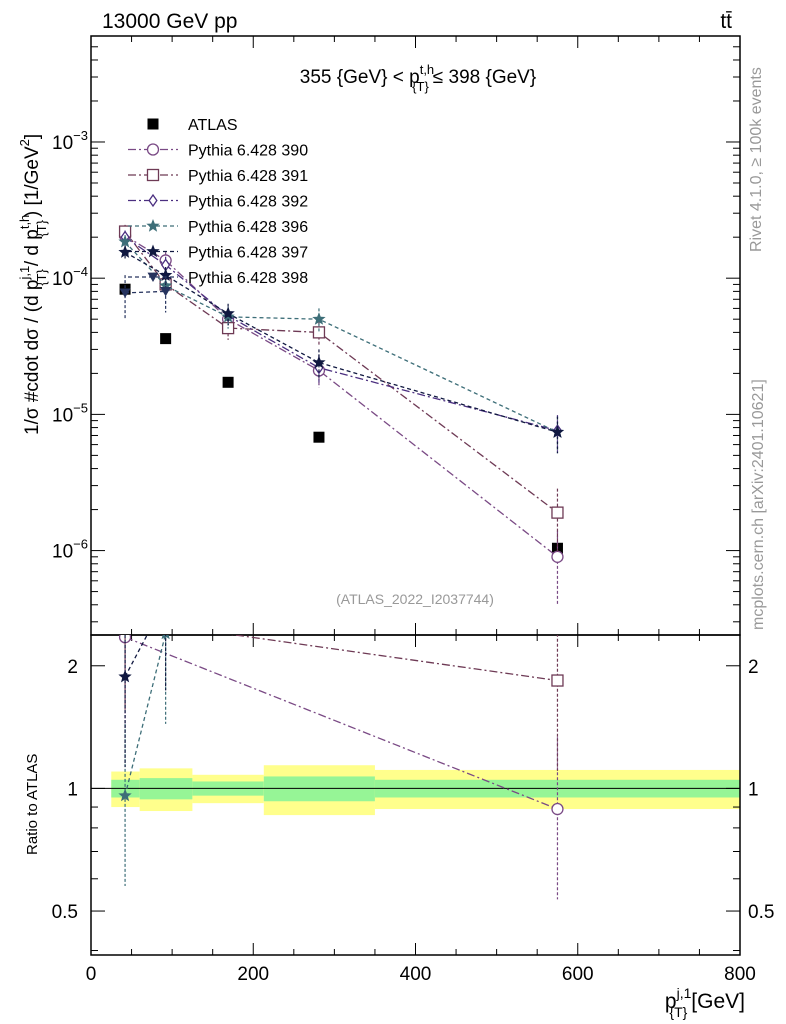 Image resolution: width=786 pixels, height=1024 pixels. What do you see at coordinates (70, 141) in the screenshot?
I see `main-y-tick-label: 10⁻³` at bounding box center [70, 141].